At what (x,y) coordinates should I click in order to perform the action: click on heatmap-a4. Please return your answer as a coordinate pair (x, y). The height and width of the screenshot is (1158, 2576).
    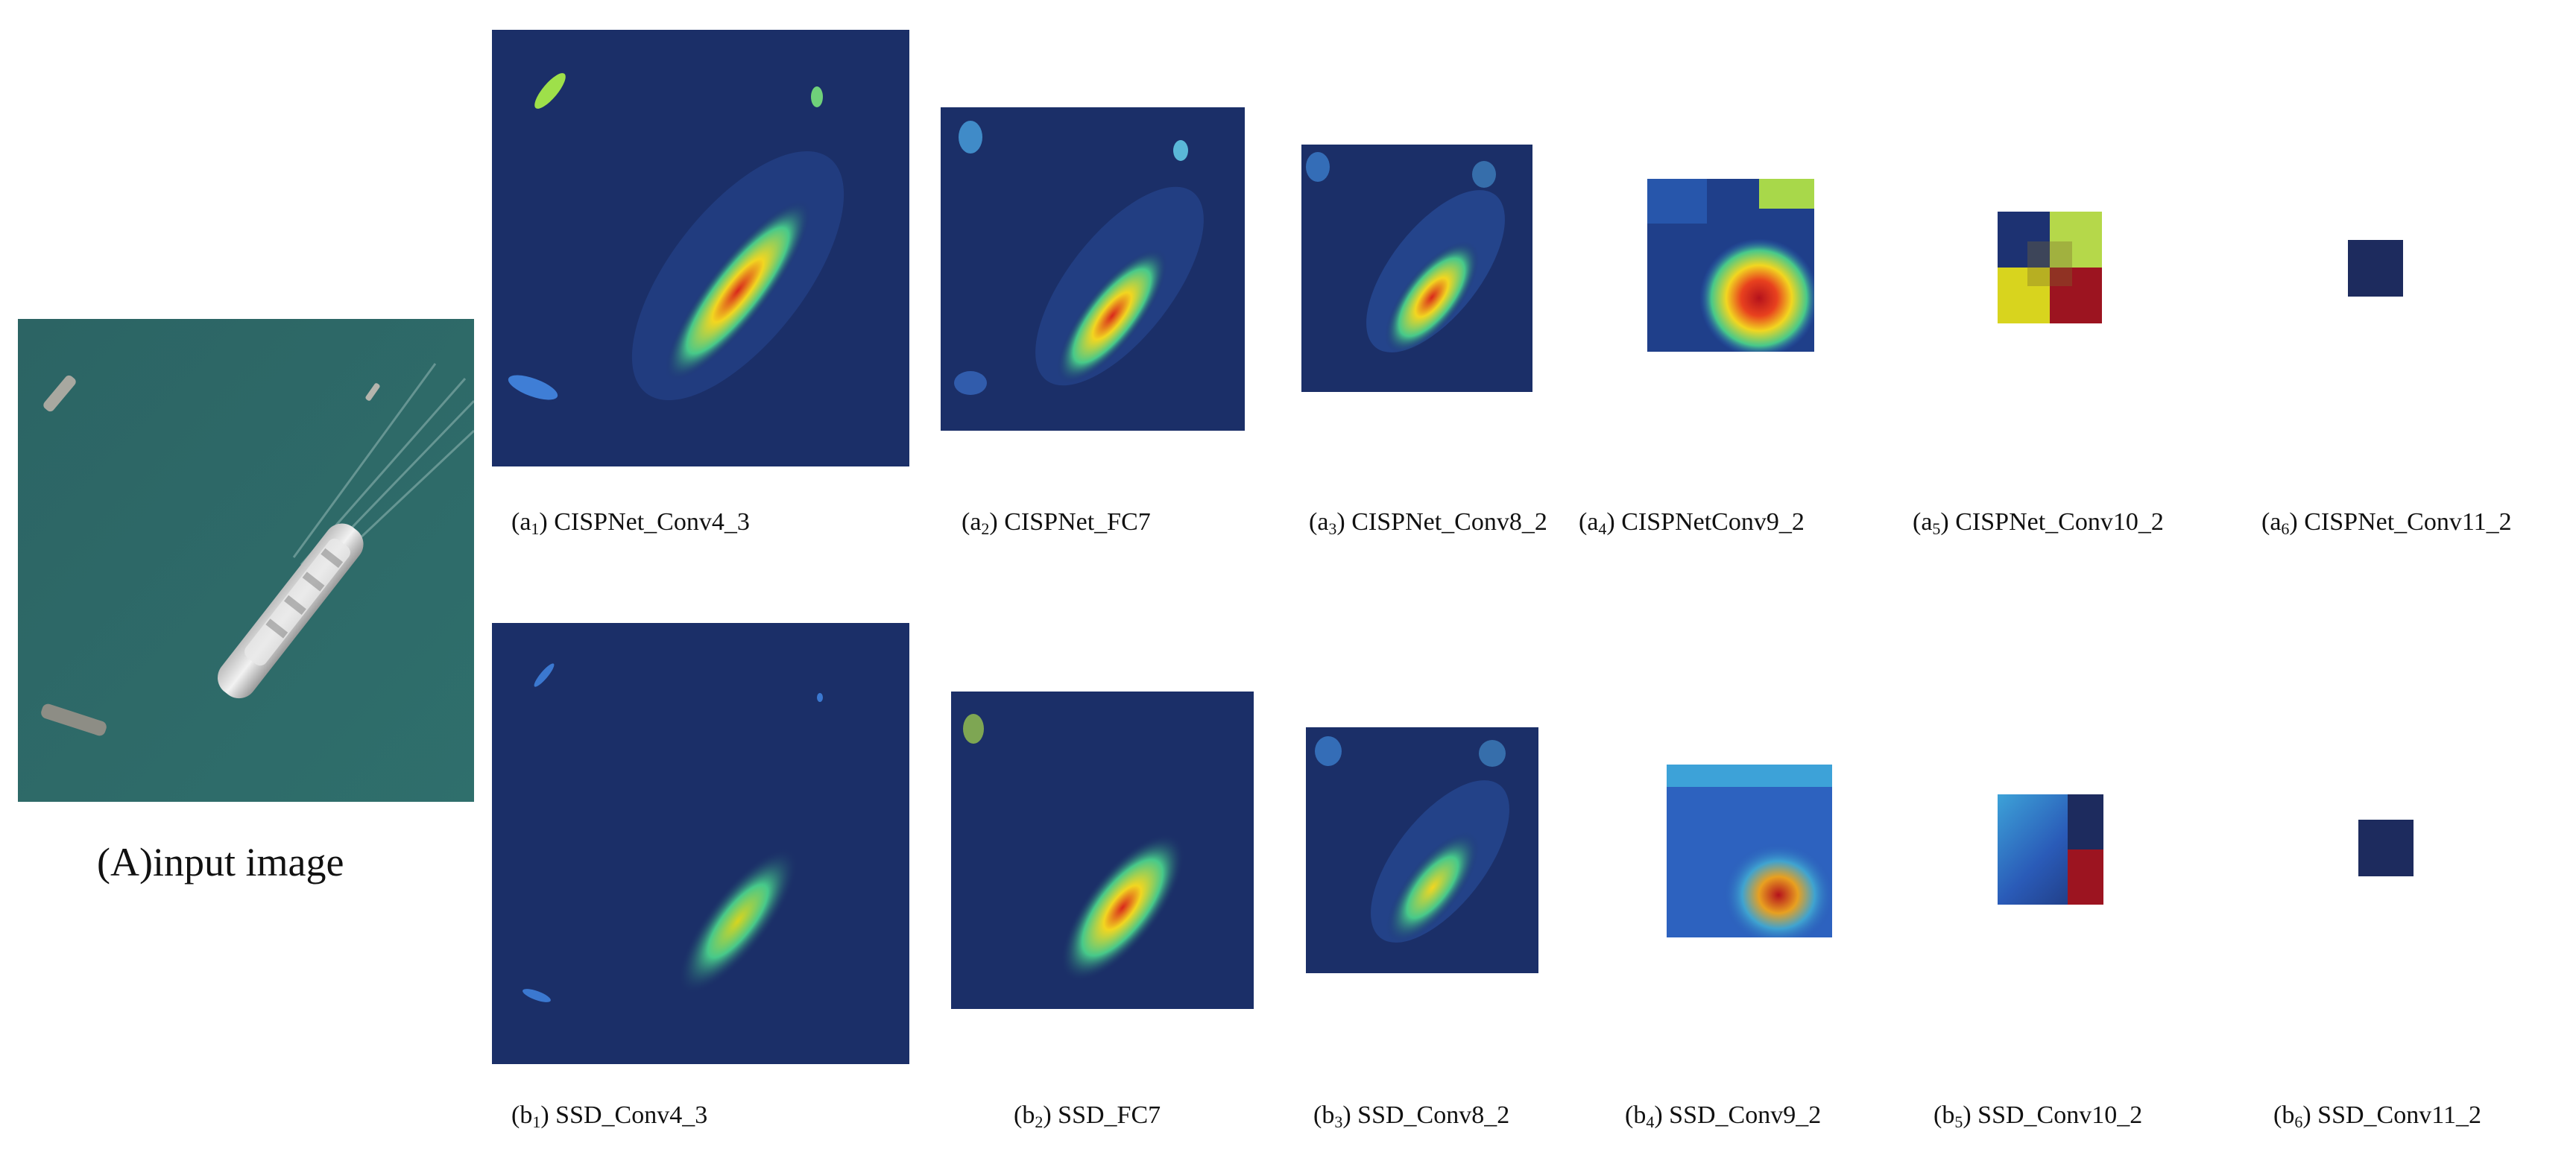
    Looking at the image, I should click on (1730, 265).